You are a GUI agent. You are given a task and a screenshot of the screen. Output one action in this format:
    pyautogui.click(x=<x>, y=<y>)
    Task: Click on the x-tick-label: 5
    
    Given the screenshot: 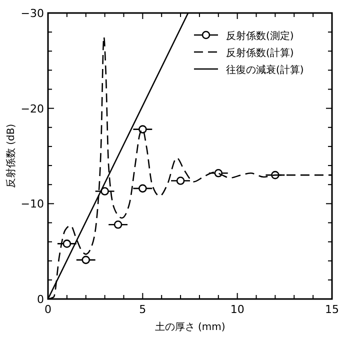 What is the action you would take?
    pyautogui.click(x=142, y=309)
    